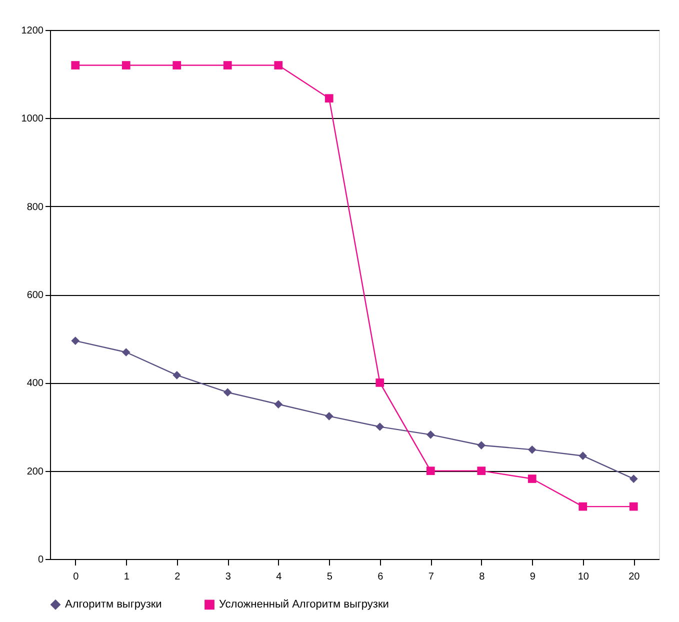 Image resolution: width=679 pixels, height=622 pixels. What do you see at coordinates (228, 577) in the screenshot?
I see `x-tick-label: 3` at bounding box center [228, 577].